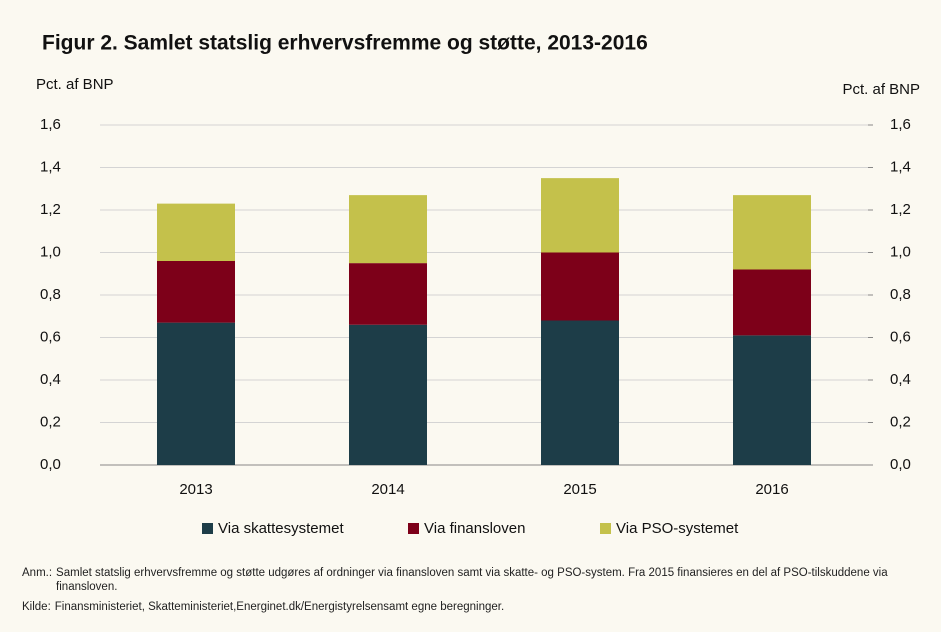 The height and width of the screenshot is (632, 941). What do you see at coordinates (50, 421) in the screenshot?
I see `y-tick-label: 0,2` at bounding box center [50, 421].